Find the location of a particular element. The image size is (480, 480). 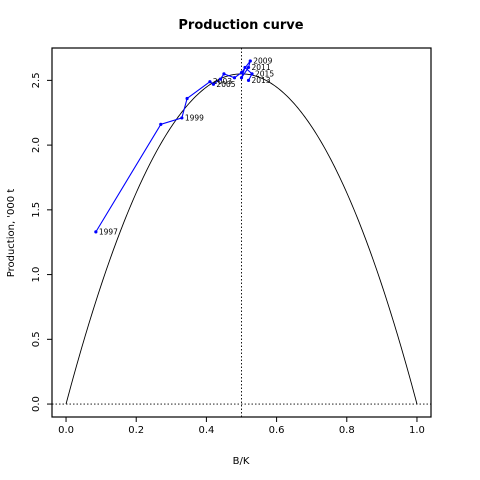

y-tick-label: 2.0 is located at coordinates (36, 145).